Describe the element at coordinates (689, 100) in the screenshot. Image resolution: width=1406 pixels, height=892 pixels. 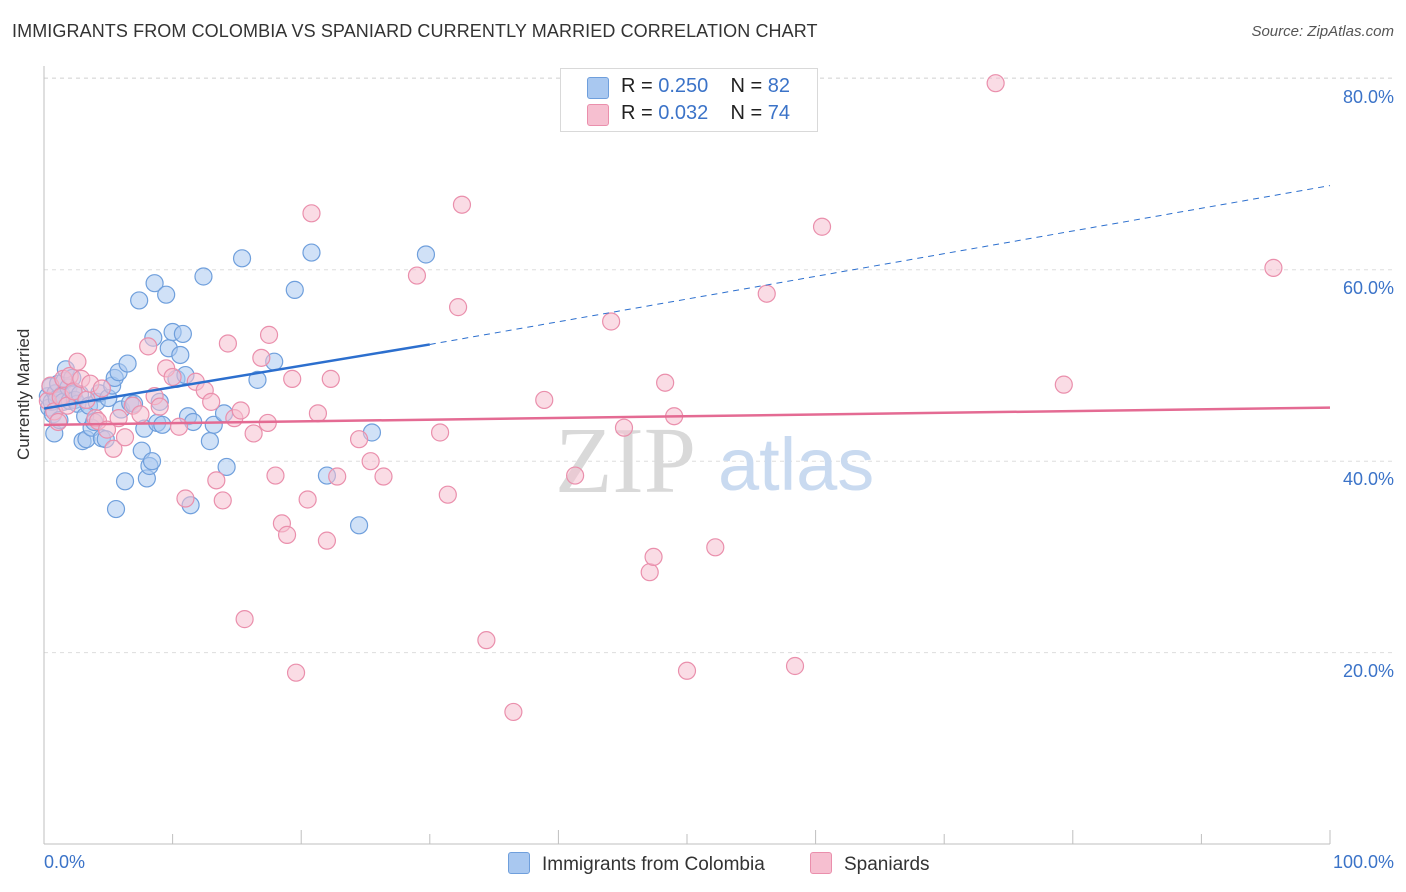
I see `stats-legend: R = 0.250 N = 82 R = 0.032 N = 74` at that location.